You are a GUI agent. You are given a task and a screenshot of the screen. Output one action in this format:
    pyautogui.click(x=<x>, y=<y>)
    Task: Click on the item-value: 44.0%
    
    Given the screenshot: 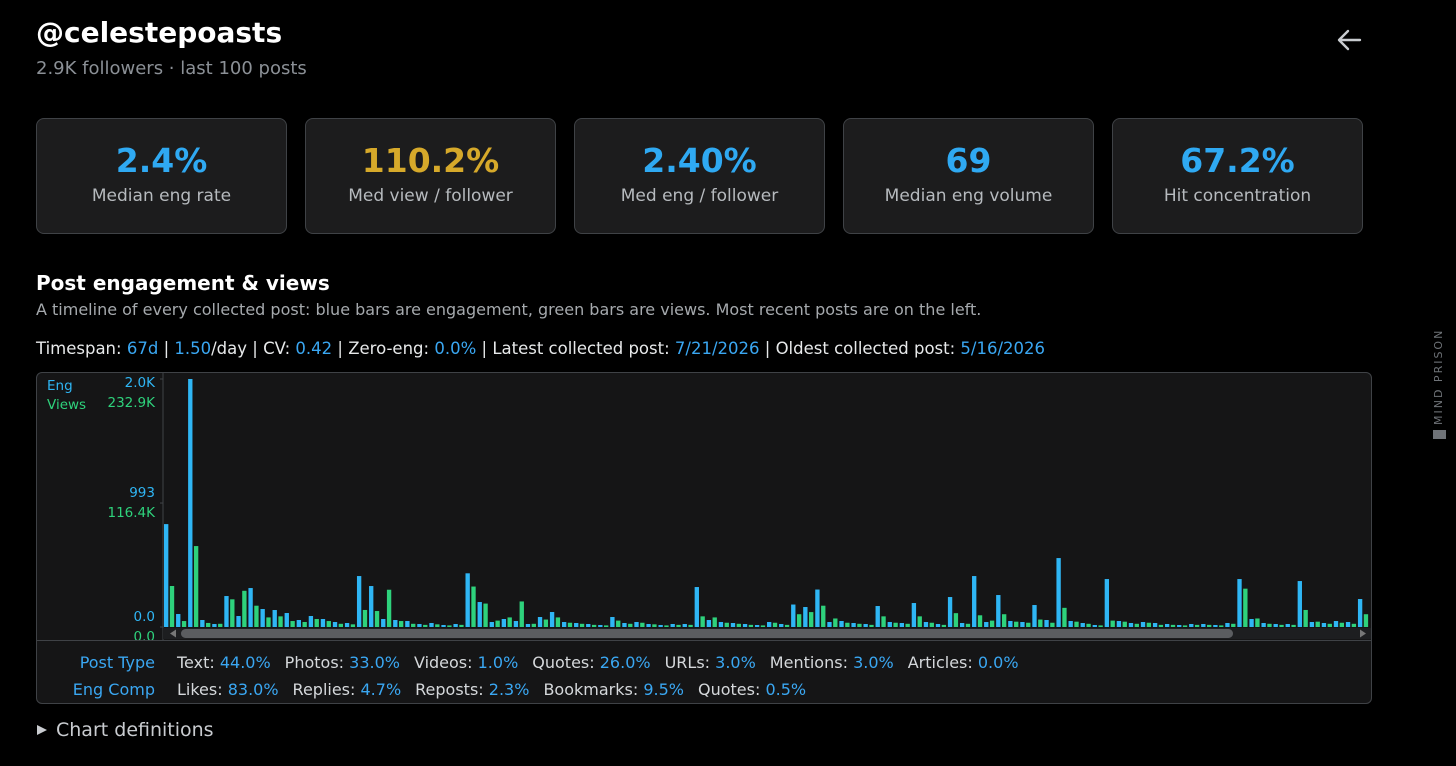 What is the action you would take?
    pyautogui.click(x=245, y=662)
    